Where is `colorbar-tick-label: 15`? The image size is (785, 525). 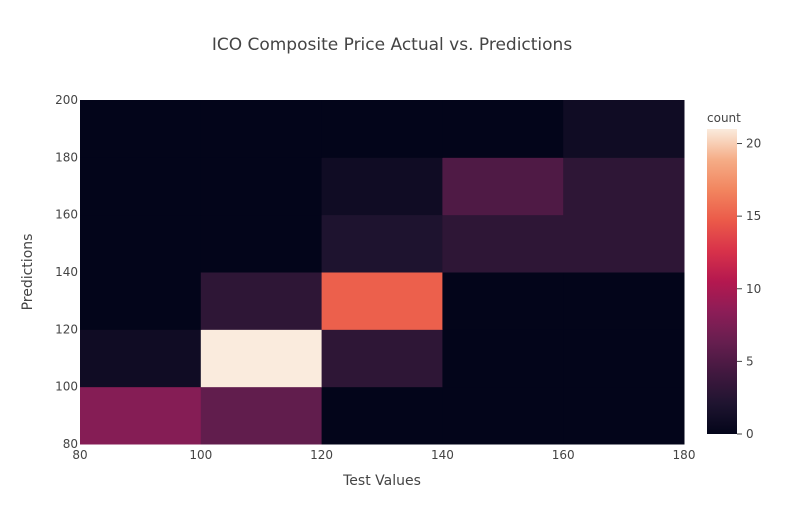
colorbar-tick-label: 15 is located at coordinates (753, 216).